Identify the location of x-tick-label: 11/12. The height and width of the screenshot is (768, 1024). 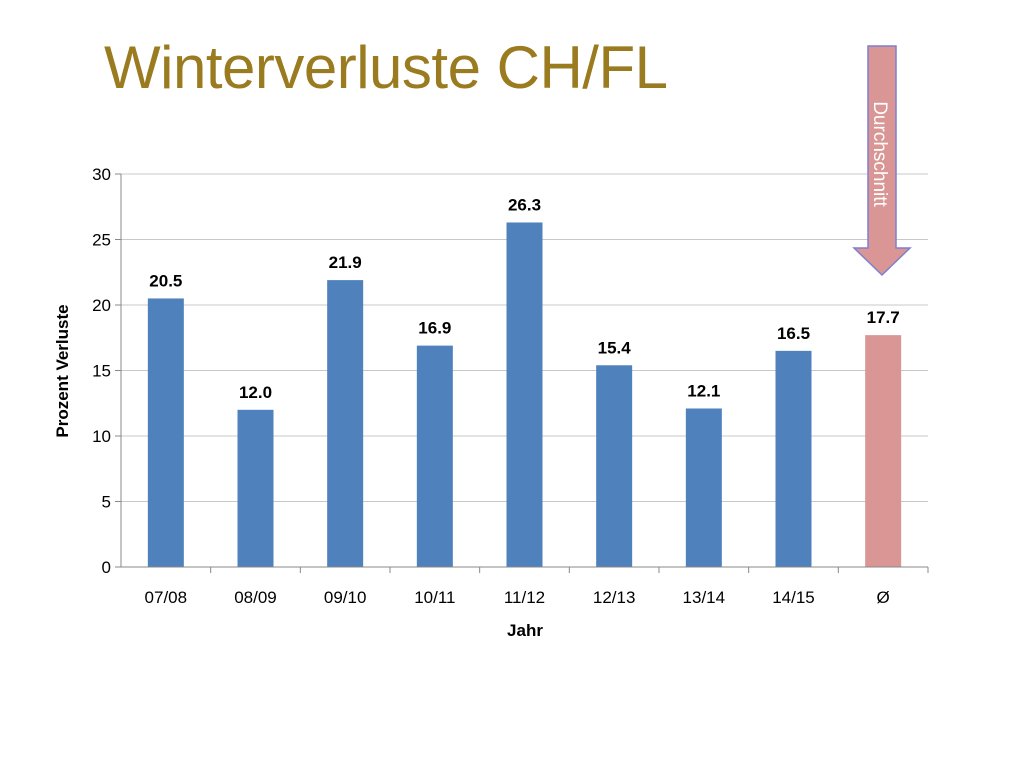
(524, 597).